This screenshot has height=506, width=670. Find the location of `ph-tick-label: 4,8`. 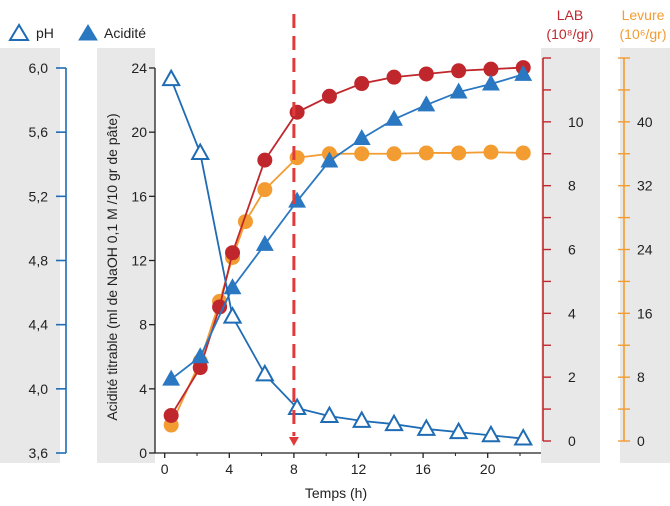

ph-tick-label: 4,8 is located at coordinates (39, 261).